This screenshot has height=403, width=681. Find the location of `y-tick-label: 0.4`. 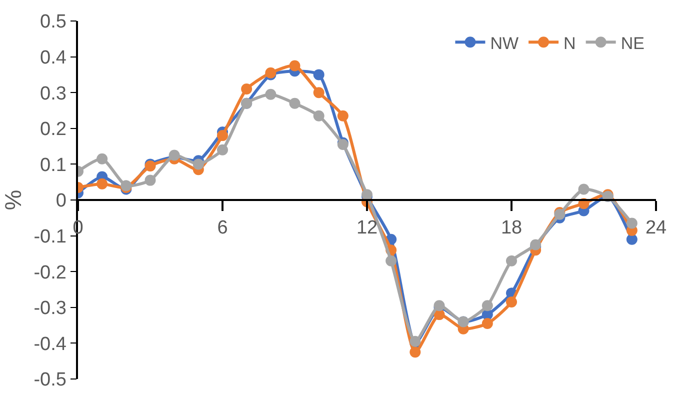

y-tick-label: 0.4 is located at coordinates (53, 57).